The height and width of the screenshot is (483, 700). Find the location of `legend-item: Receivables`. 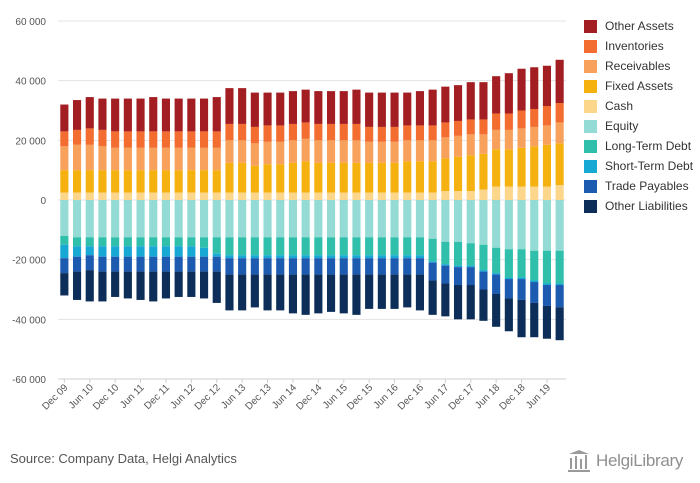

legend-item: Receivables is located at coordinates (638, 66).